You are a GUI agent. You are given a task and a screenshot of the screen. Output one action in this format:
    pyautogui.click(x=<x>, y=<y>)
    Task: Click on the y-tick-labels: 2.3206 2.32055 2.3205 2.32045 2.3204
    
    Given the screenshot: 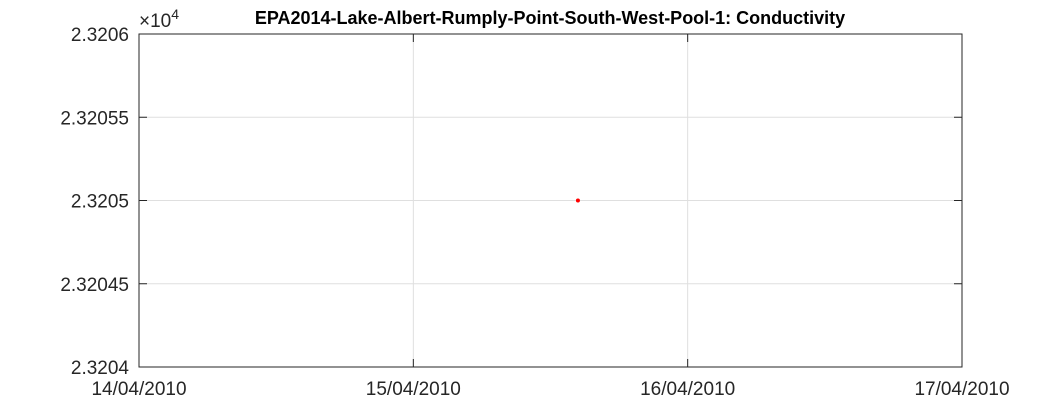 What is the action you would take?
    pyautogui.click(x=94, y=202)
    